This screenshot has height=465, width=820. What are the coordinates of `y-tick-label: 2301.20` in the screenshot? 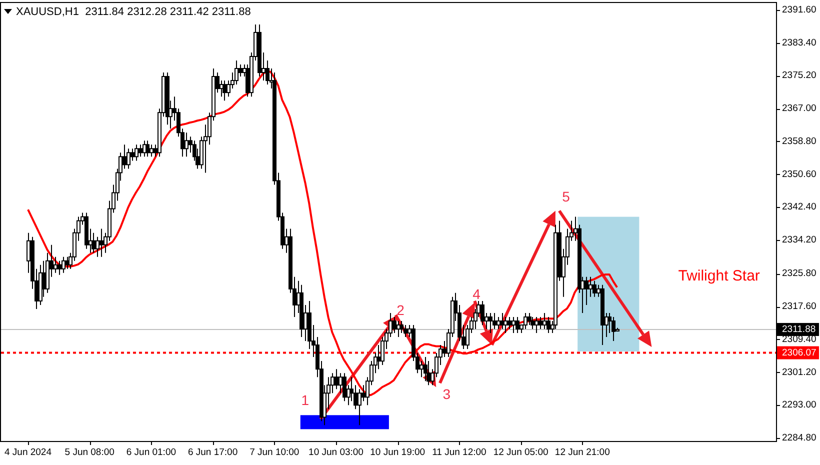 It's located at (799, 372).